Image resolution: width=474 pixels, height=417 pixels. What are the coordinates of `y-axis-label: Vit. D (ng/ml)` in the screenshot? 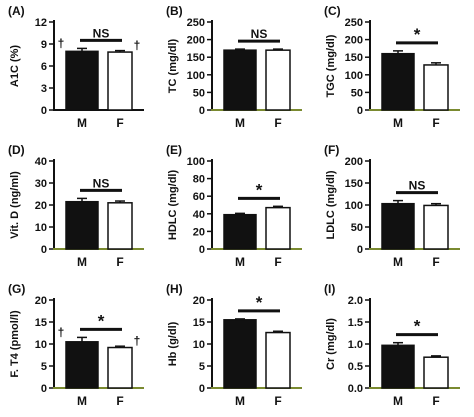 It's located at (15, 205).